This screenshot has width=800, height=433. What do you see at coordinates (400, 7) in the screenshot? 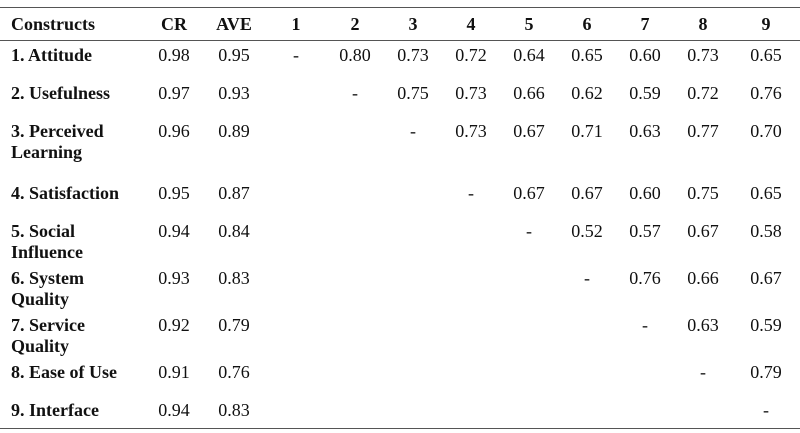
I see `table-top-rule` at bounding box center [400, 7].